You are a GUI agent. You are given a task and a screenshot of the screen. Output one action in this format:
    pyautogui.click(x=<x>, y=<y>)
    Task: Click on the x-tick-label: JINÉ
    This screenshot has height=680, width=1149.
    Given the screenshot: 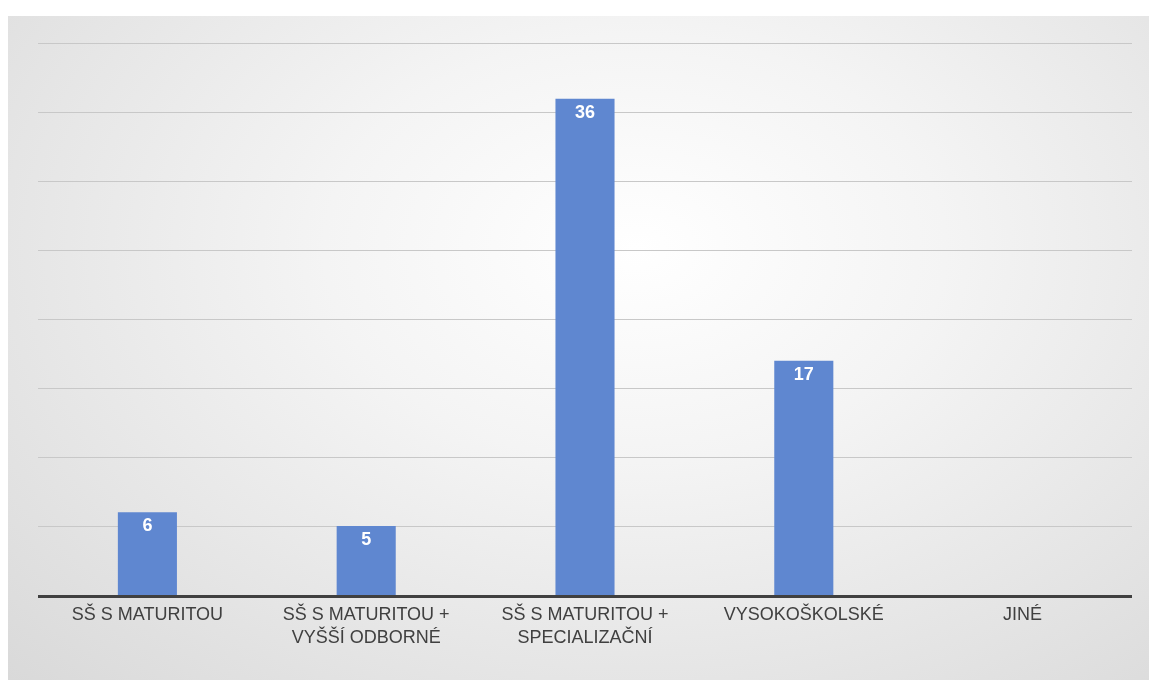 What is the action you would take?
    pyautogui.click(x=1023, y=613)
    